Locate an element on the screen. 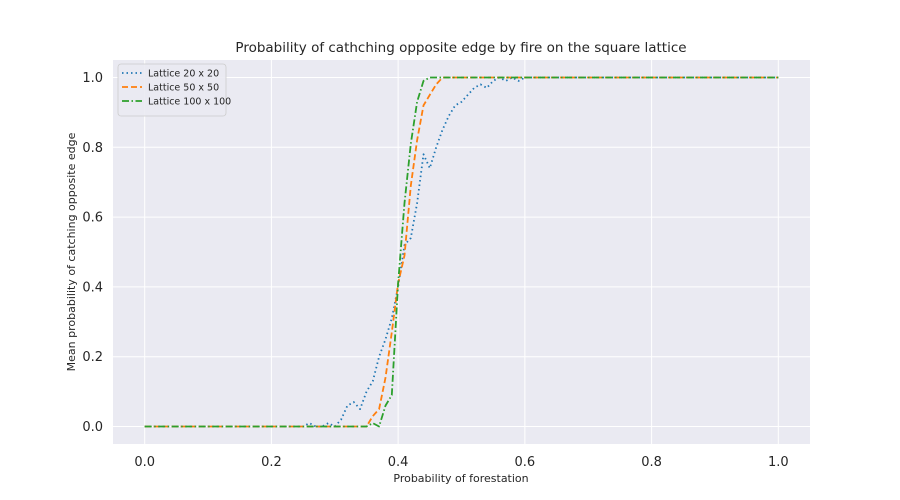 The height and width of the screenshot is (500, 900). legend-label-3: Lattice 100 x 100 is located at coordinates (189, 102).